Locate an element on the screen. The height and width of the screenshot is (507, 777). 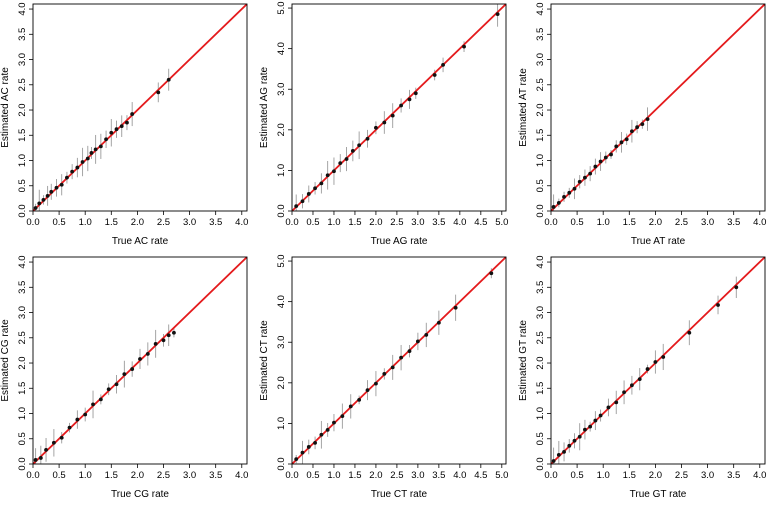
y-tick-label: 5.0 is located at coordinates (281, 260).